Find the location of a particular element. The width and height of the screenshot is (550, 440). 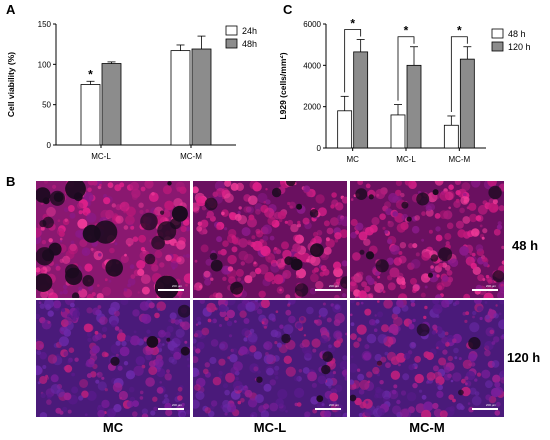

x-tick-label: MC-M is located at coordinates (191, 156).